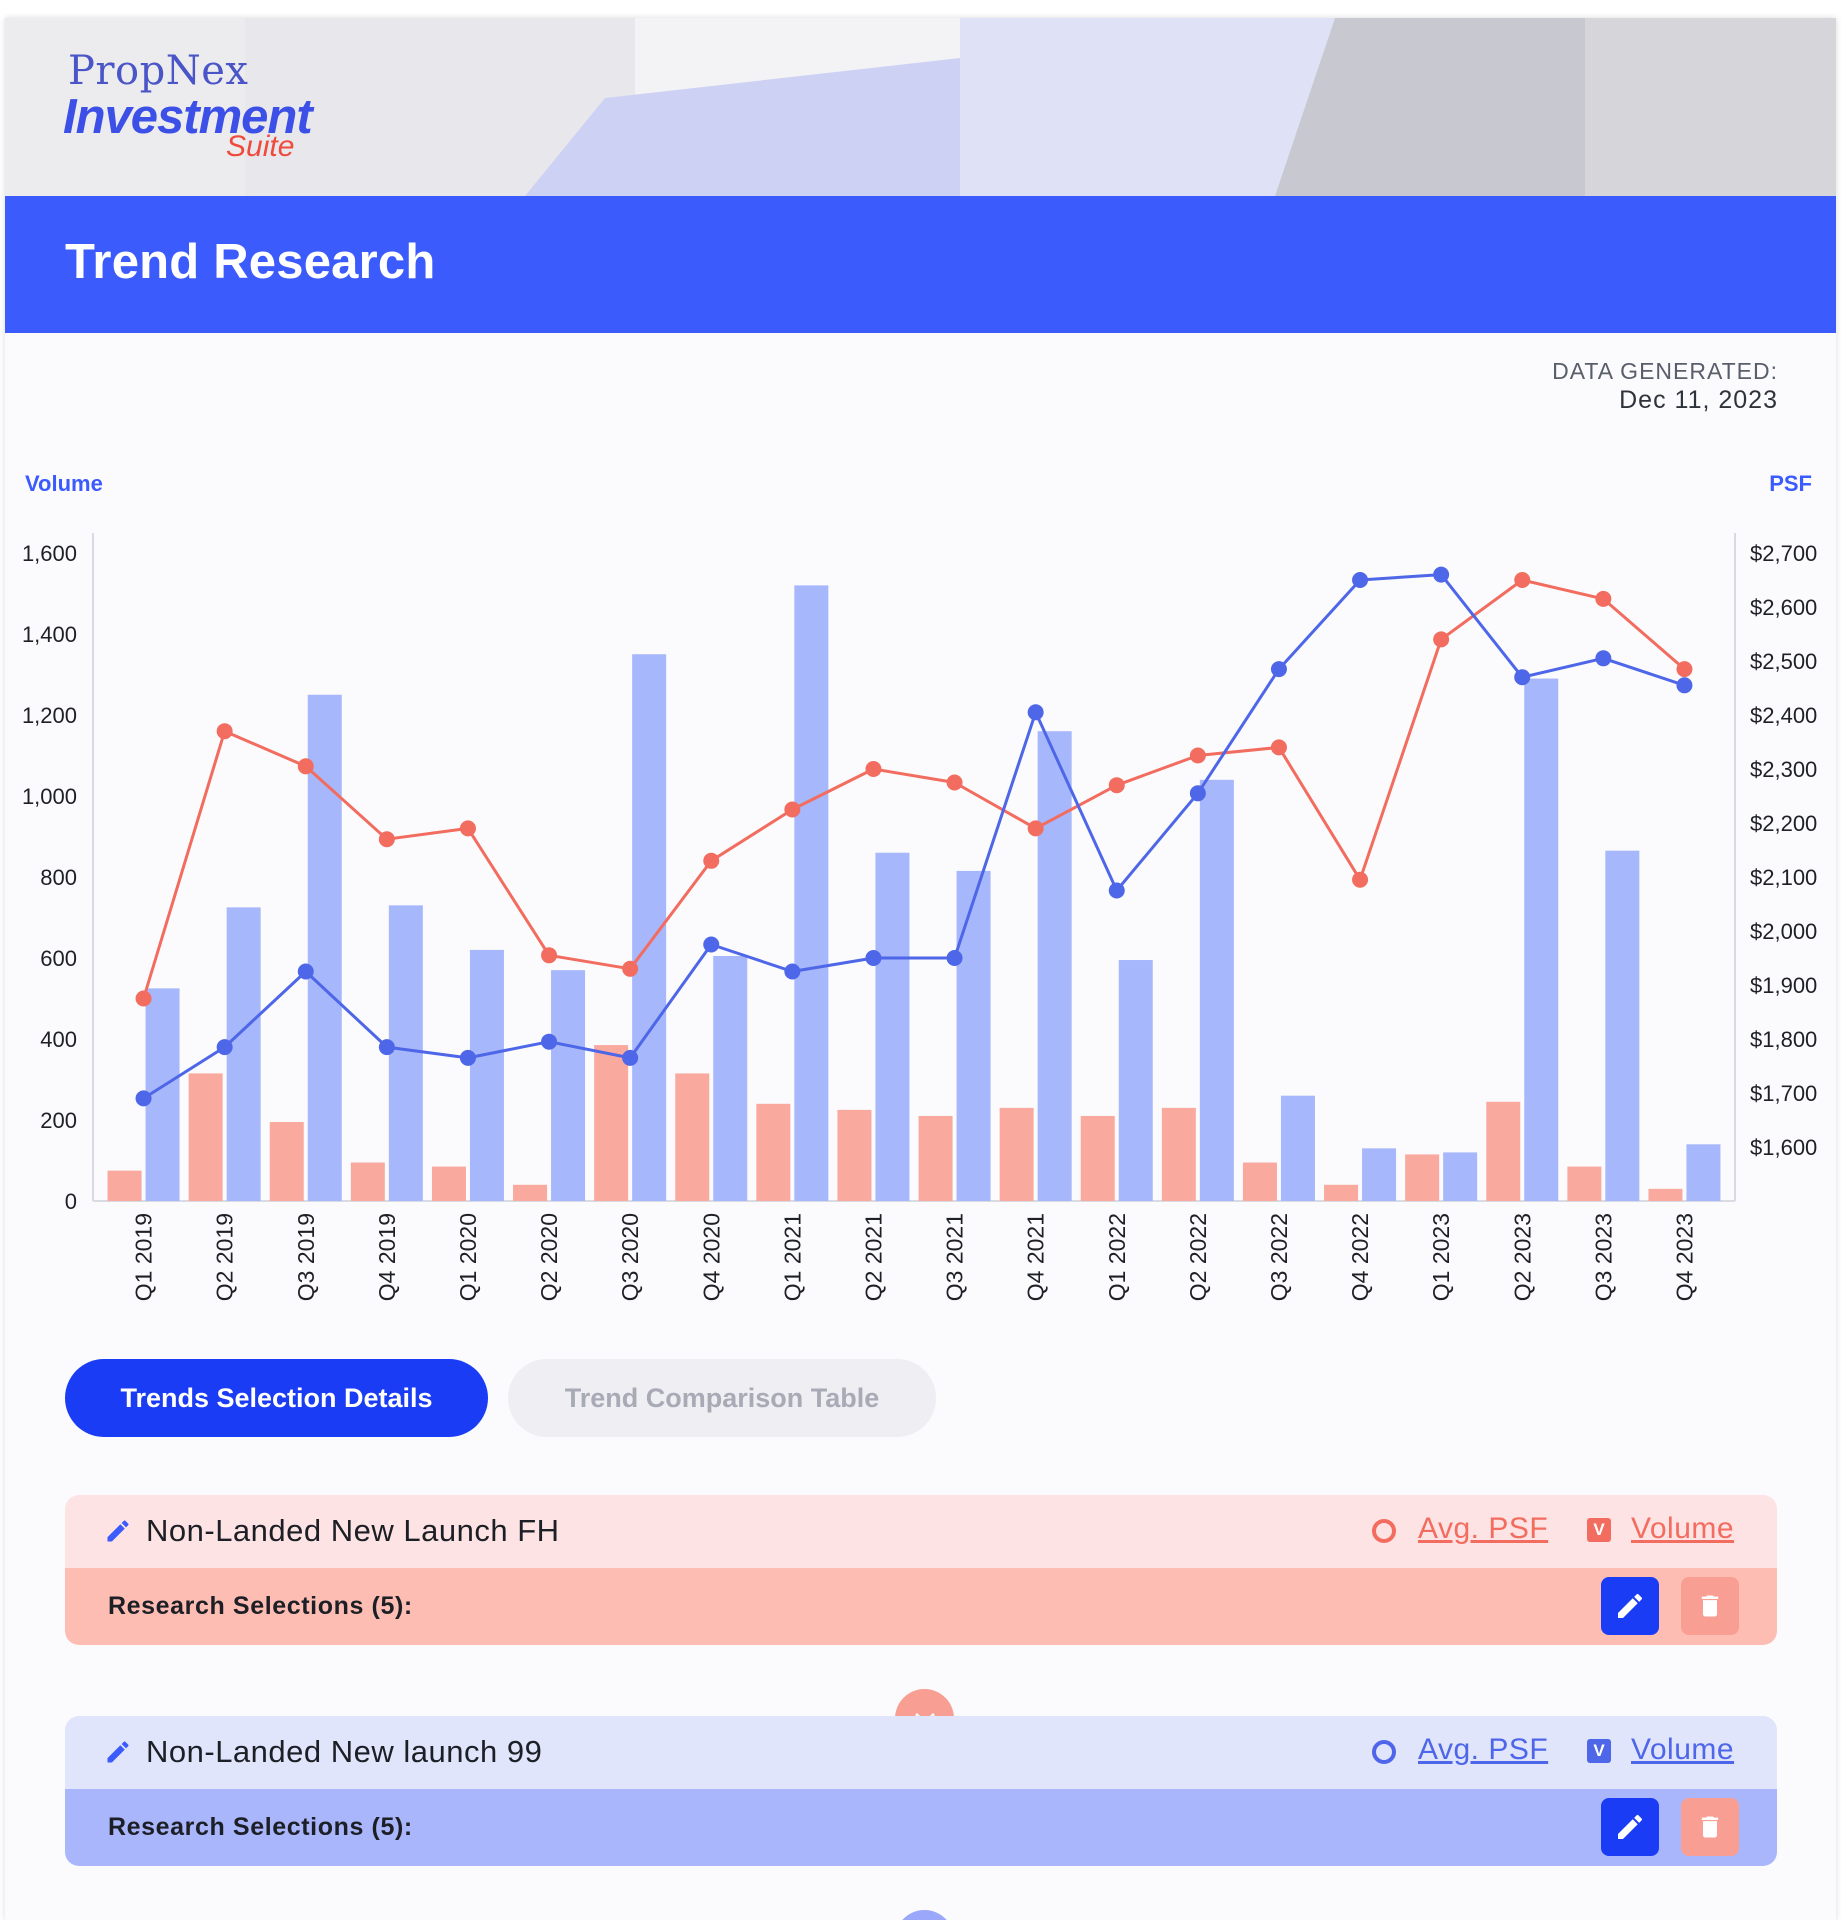  I want to click on expand-button, so click(924, 1915).